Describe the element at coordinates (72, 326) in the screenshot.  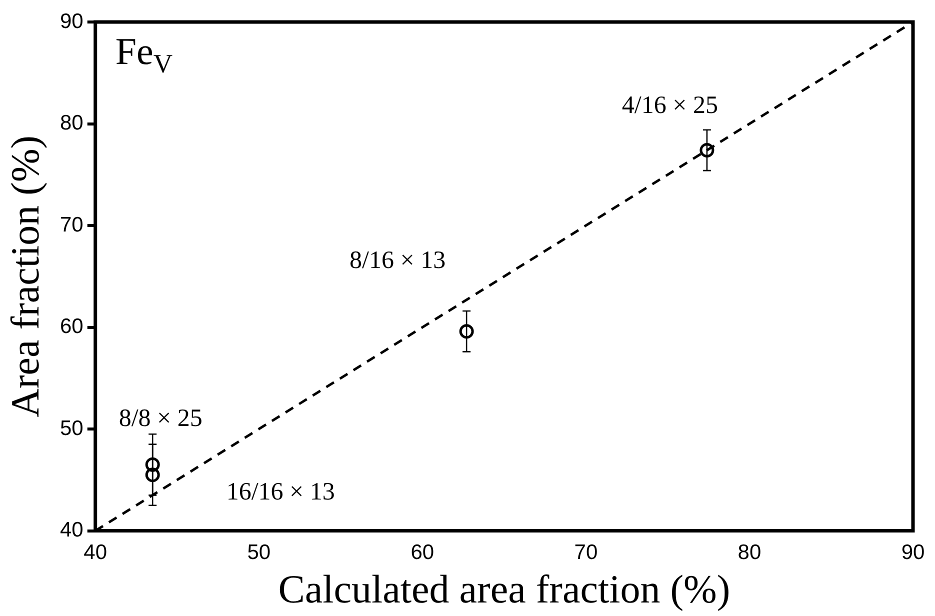
I see `y-tick-label: 60` at that location.